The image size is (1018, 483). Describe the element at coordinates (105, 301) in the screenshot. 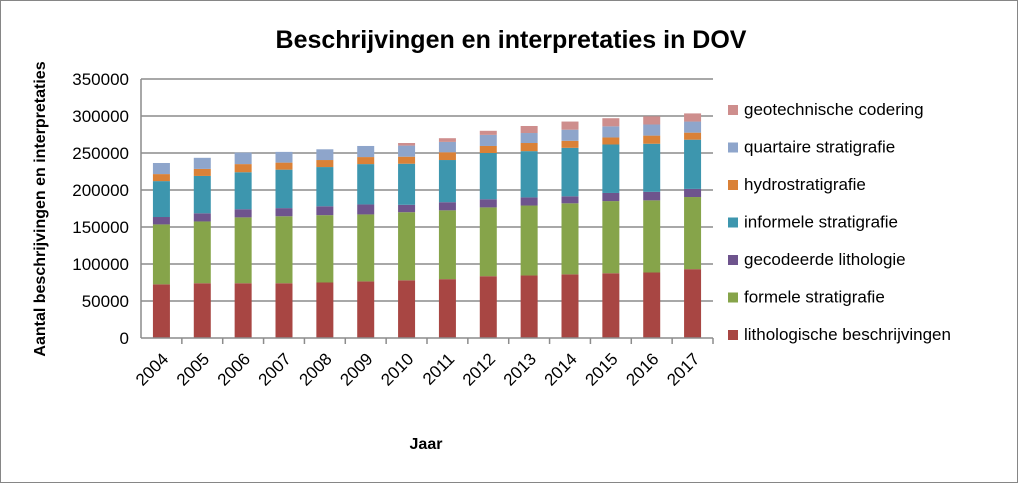

I see `y-tick-label: 50000` at that location.